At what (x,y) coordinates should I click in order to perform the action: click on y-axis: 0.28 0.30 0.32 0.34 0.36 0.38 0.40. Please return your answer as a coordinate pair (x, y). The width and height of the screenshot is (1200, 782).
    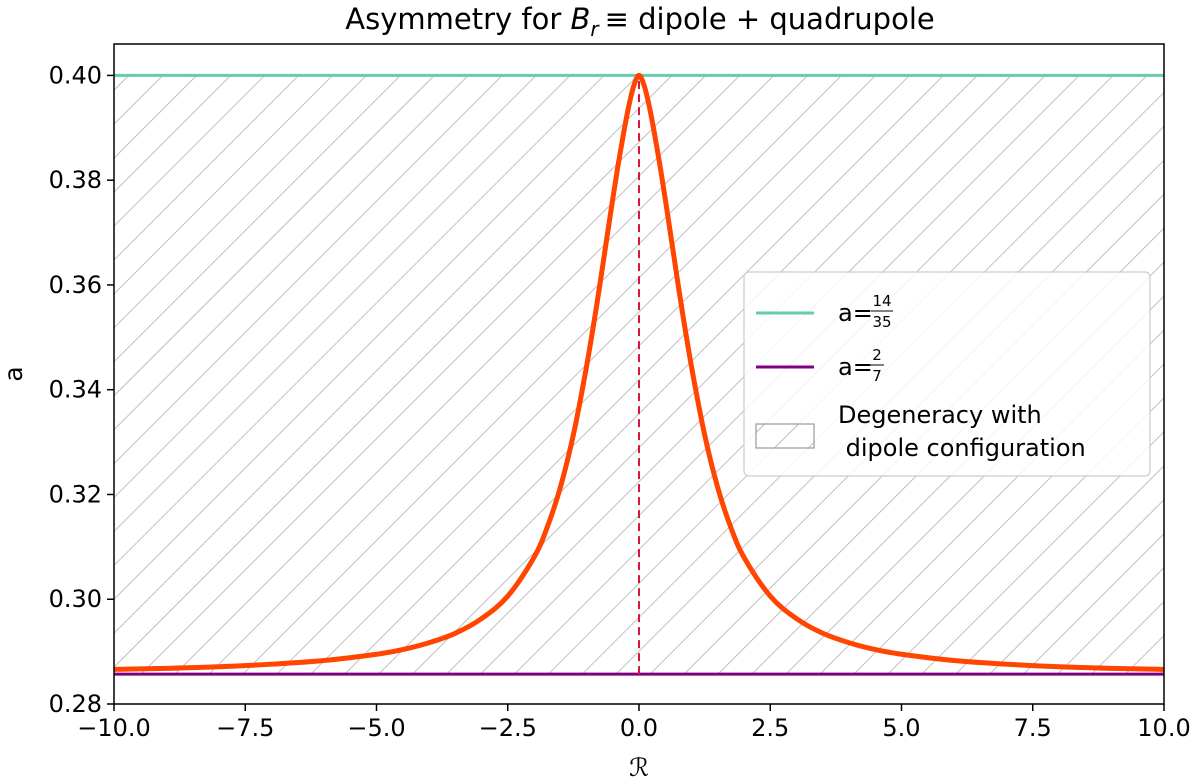
    Looking at the image, I should click on (81, 389).